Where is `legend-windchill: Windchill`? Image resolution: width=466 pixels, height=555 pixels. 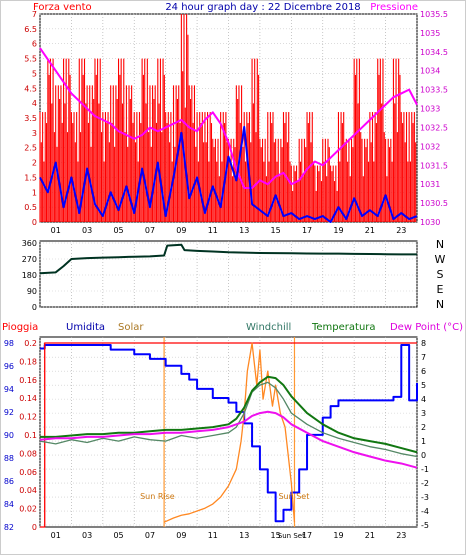
legend-windchill: Windchill is located at coordinates (268, 327).